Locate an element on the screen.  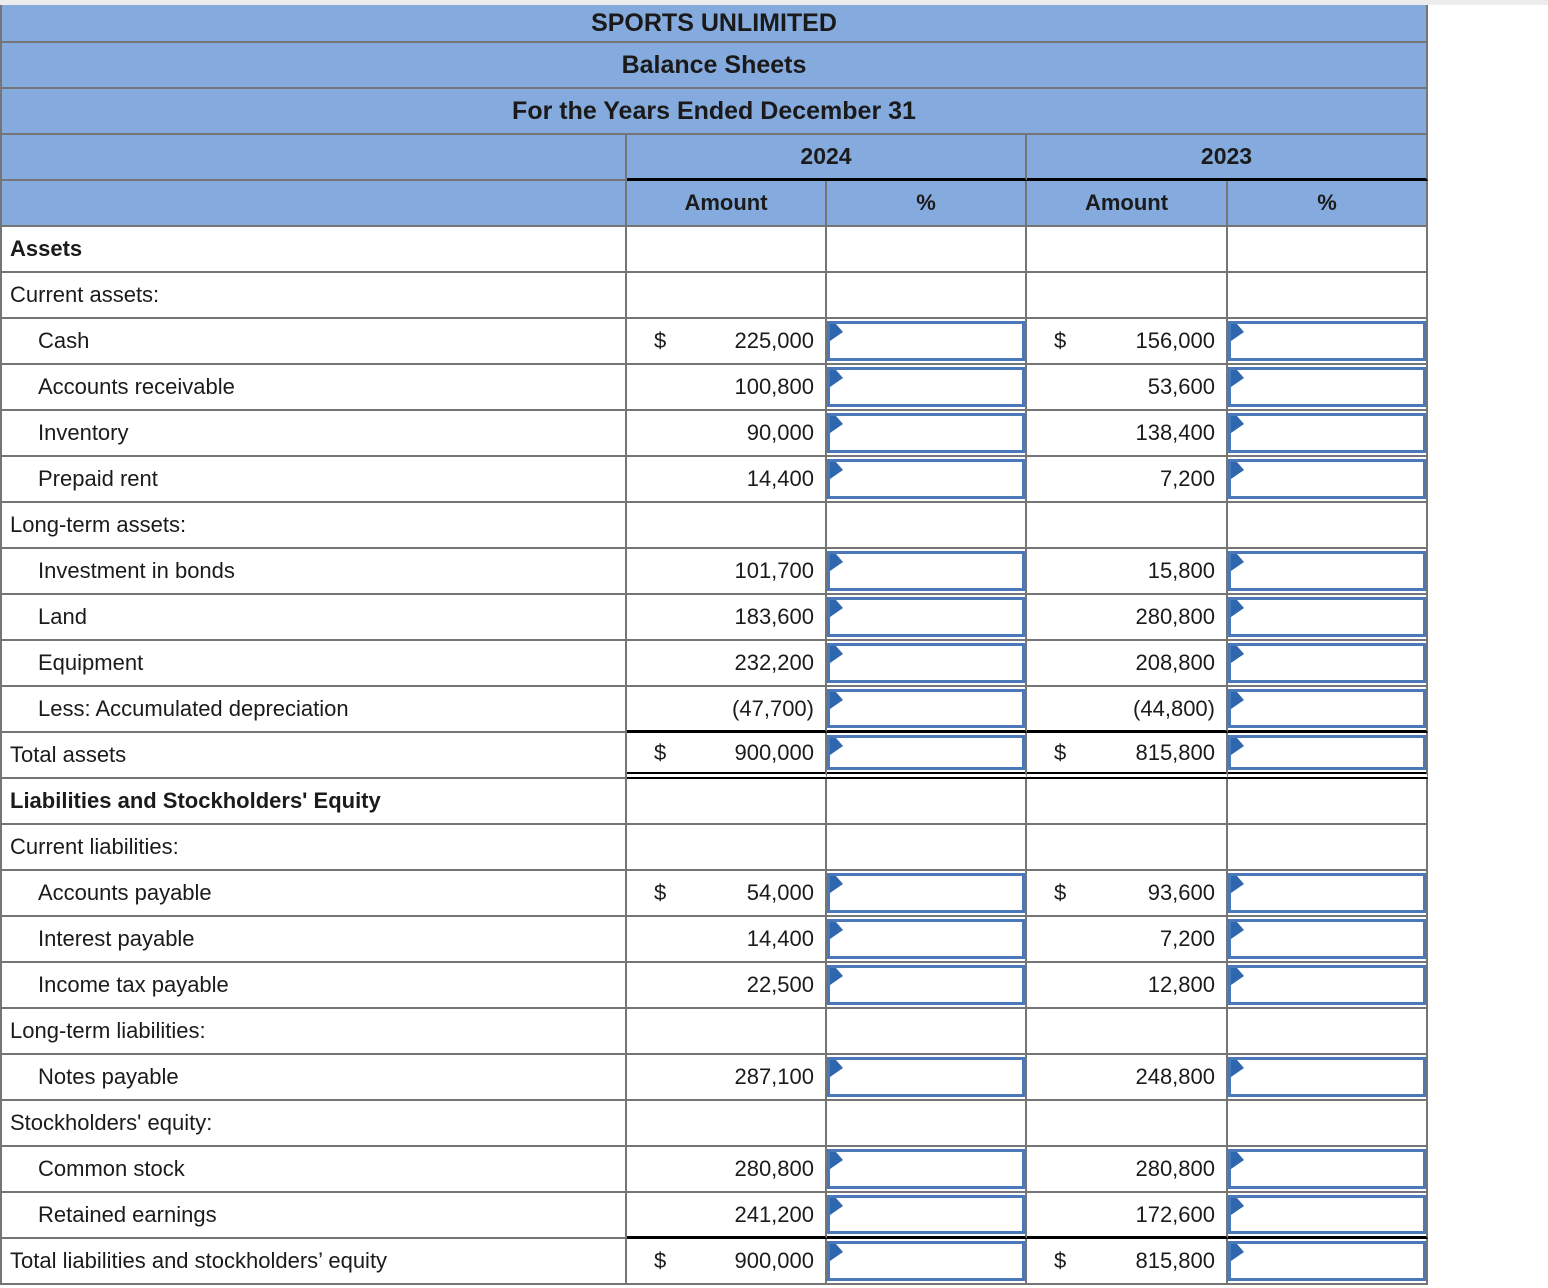
amount-cell-2024: 101,700 is located at coordinates (727, 572).